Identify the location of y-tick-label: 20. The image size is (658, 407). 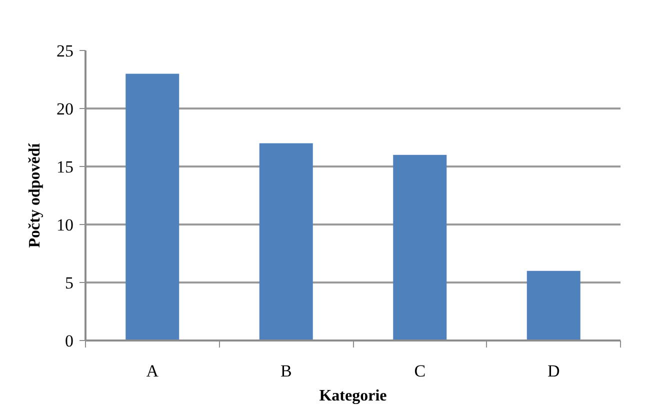
(65, 109).